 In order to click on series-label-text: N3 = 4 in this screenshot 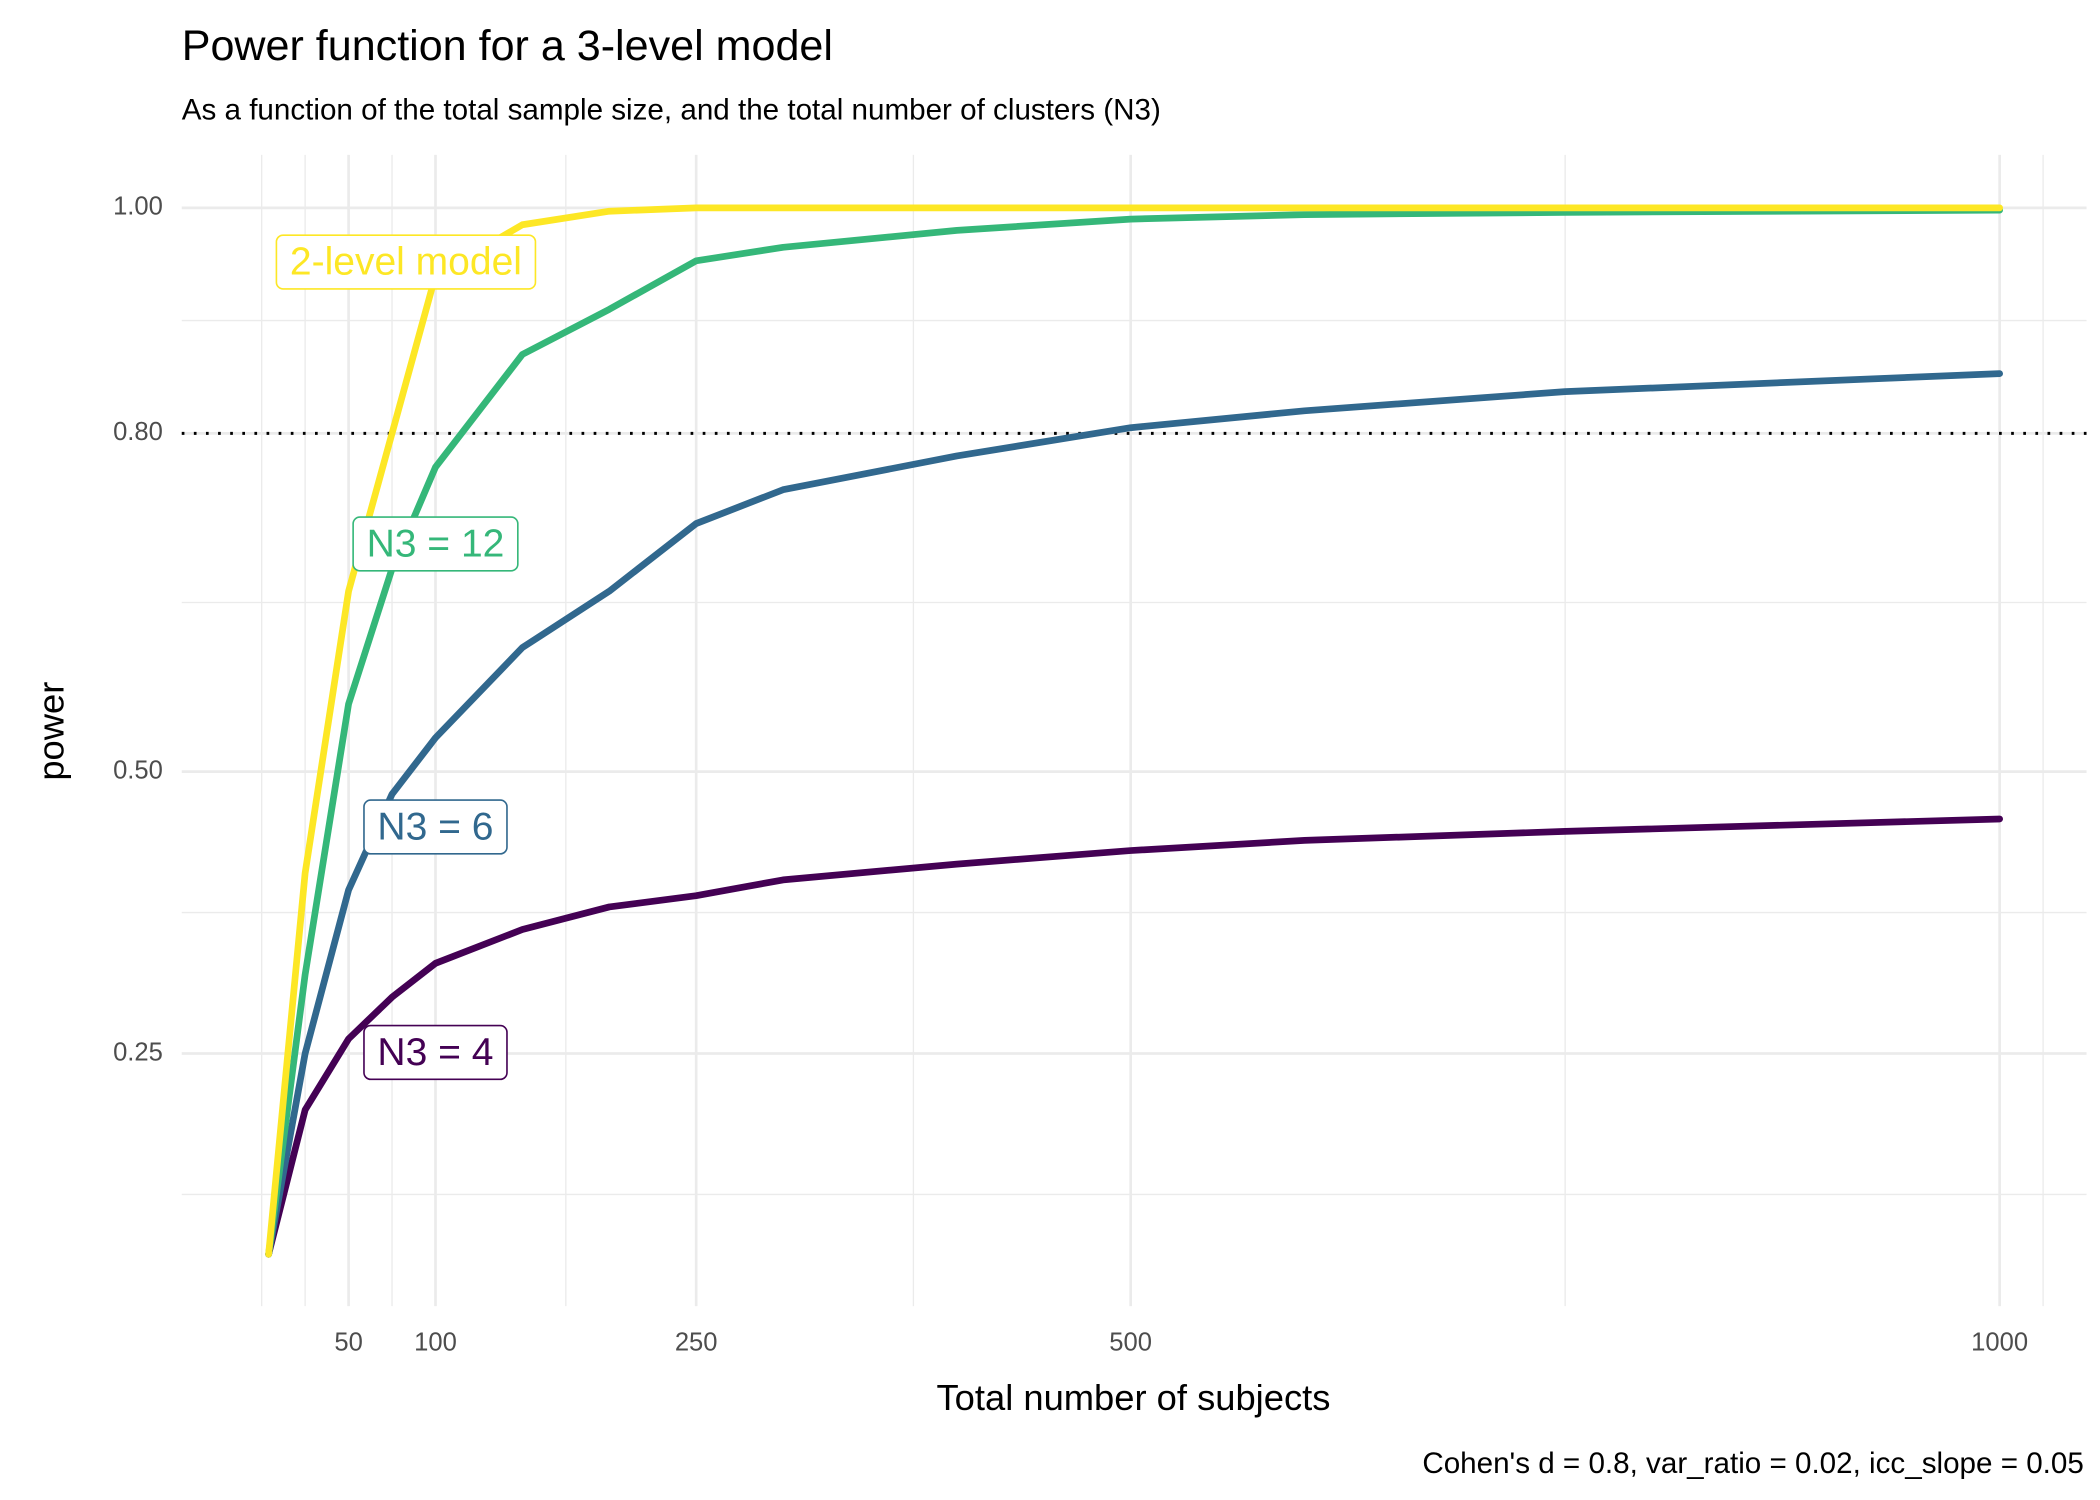, I will do `click(435, 1052)`.